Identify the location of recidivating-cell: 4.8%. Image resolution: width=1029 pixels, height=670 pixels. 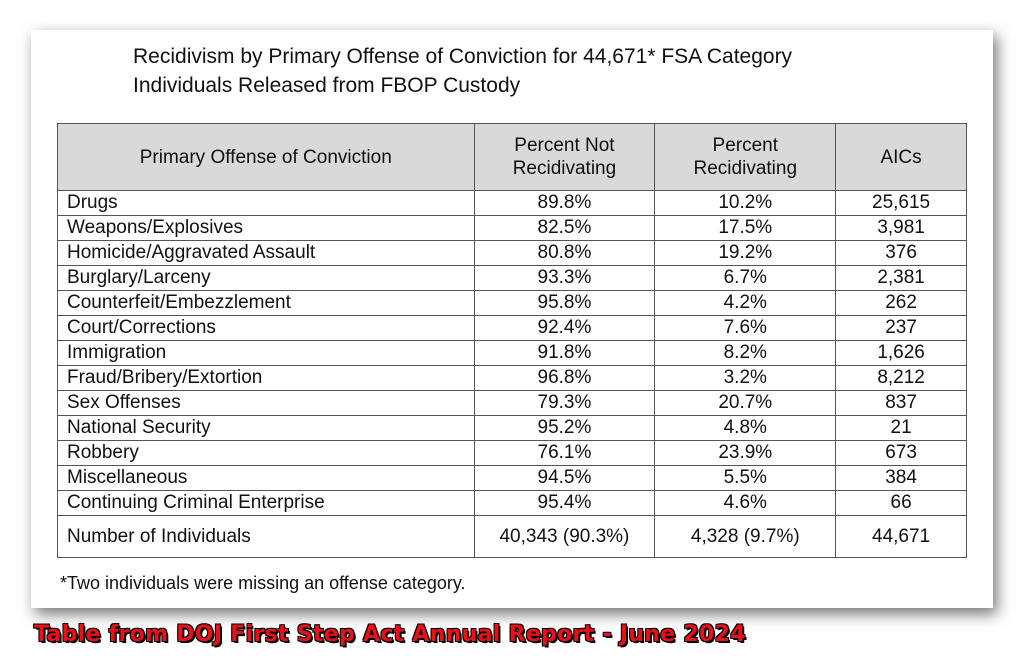
(745, 428).